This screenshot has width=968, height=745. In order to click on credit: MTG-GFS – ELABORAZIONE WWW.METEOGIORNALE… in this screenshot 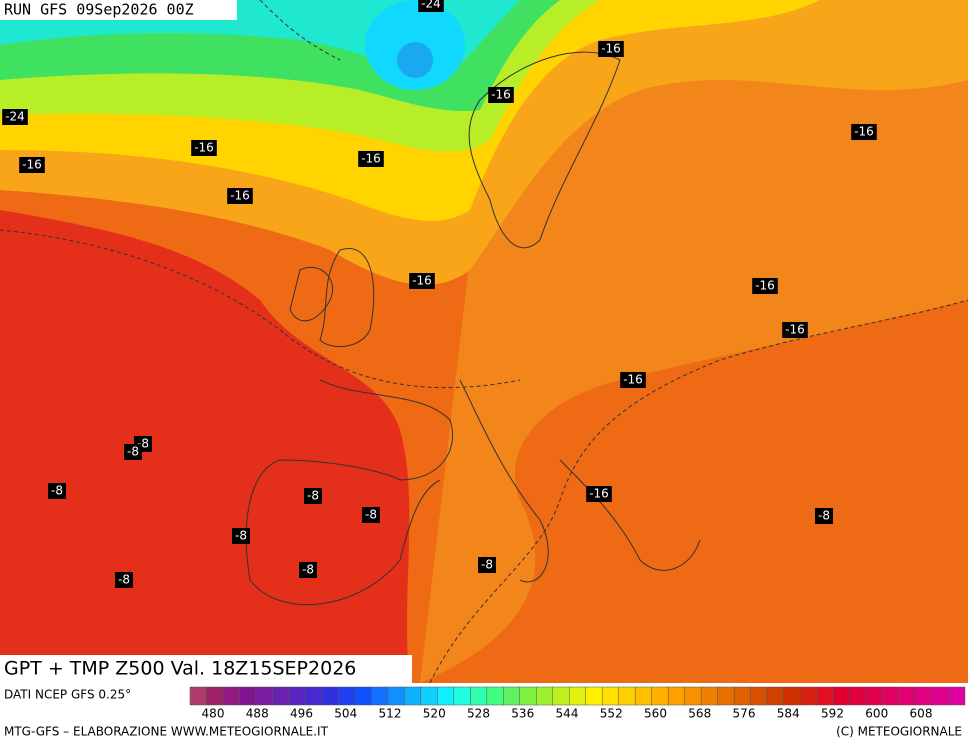, I will do `click(166, 732)`.